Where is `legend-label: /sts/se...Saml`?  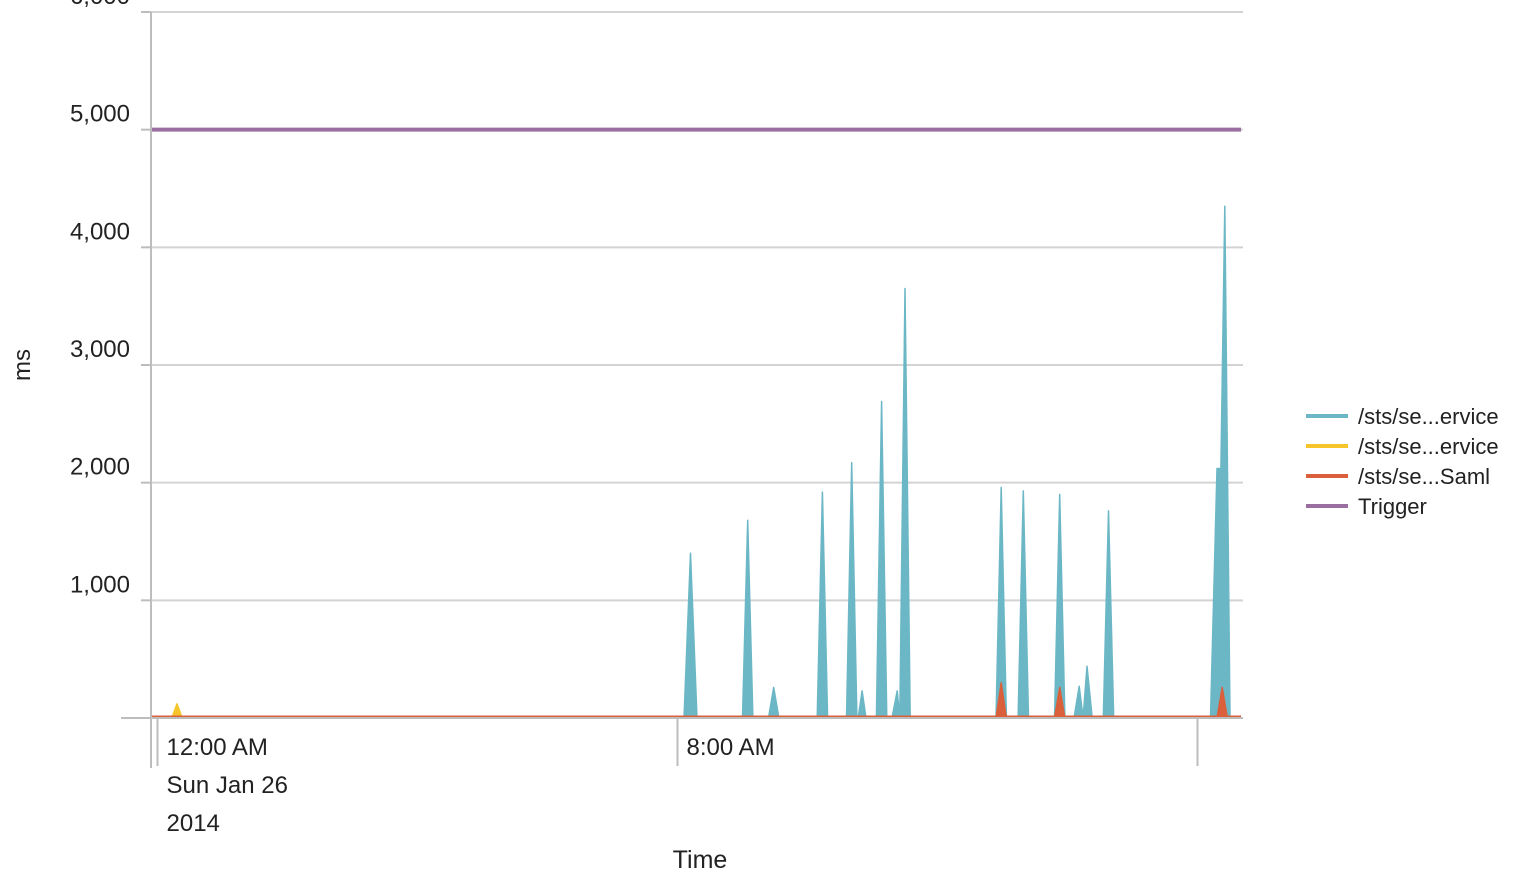 legend-label: /sts/se...Saml is located at coordinates (1424, 476).